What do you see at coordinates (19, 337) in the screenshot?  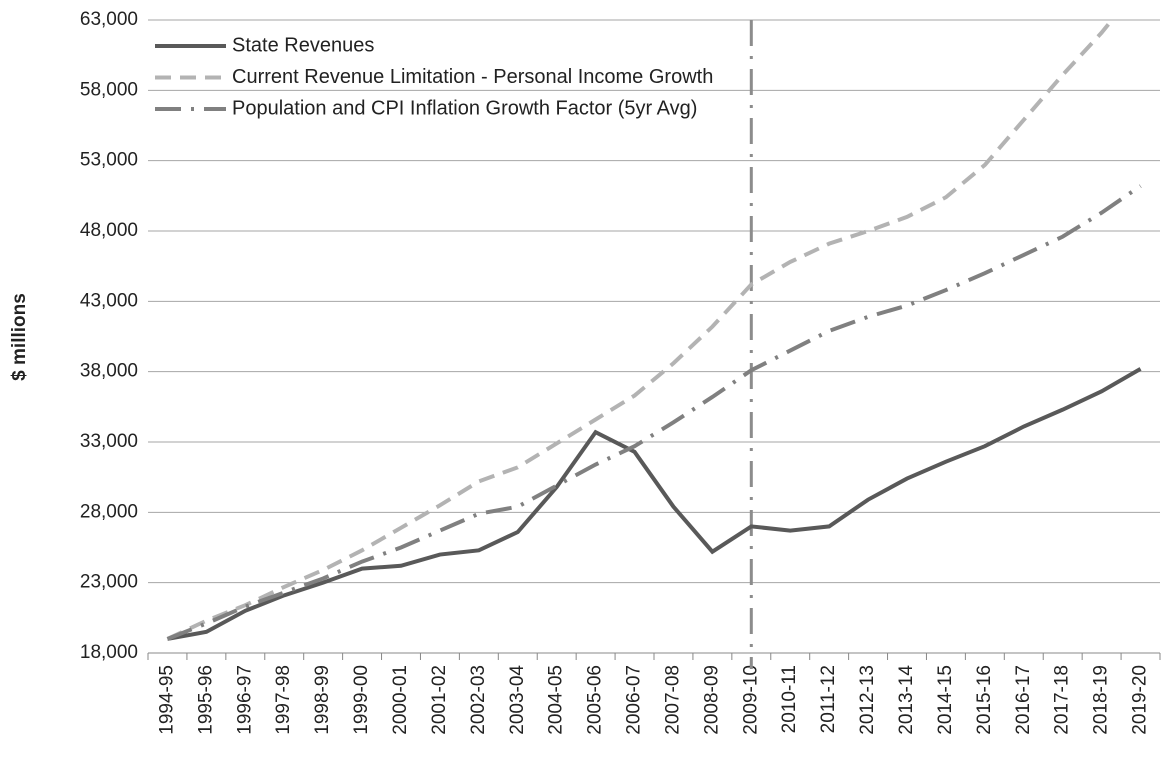 I see `y-axis-label: $ millions` at bounding box center [19, 337].